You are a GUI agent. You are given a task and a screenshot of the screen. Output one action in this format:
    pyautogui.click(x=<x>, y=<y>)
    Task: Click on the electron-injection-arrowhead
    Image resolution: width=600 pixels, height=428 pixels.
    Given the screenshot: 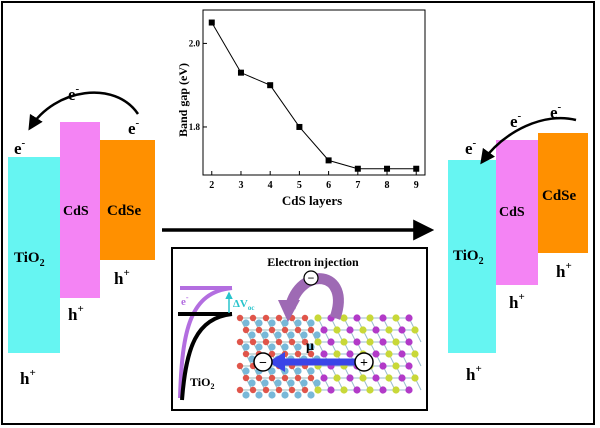 What is the action you would take?
    pyautogui.click(x=289, y=311)
    